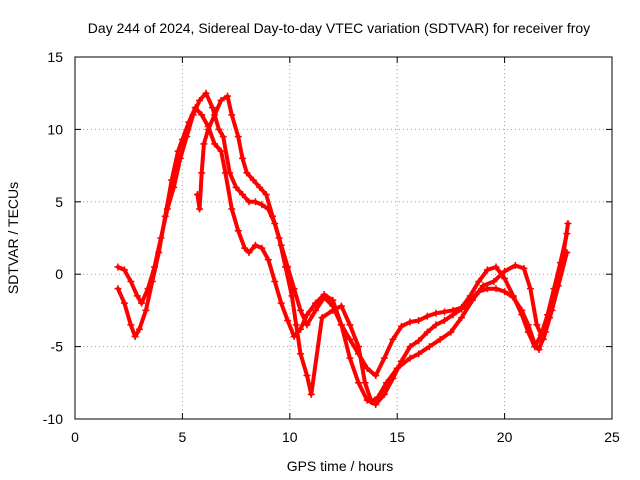  What do you see at coordinates (290, 437) in the screenshot?
I see `x-tick-label: 10` at bounding box center [290, 437].